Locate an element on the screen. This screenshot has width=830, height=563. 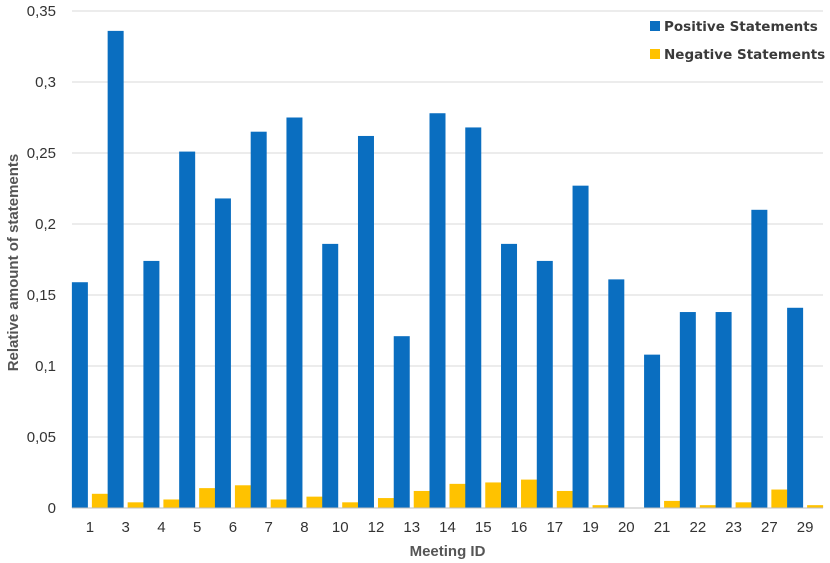
legend-swatch-positive is located at coordinates (655, 26).